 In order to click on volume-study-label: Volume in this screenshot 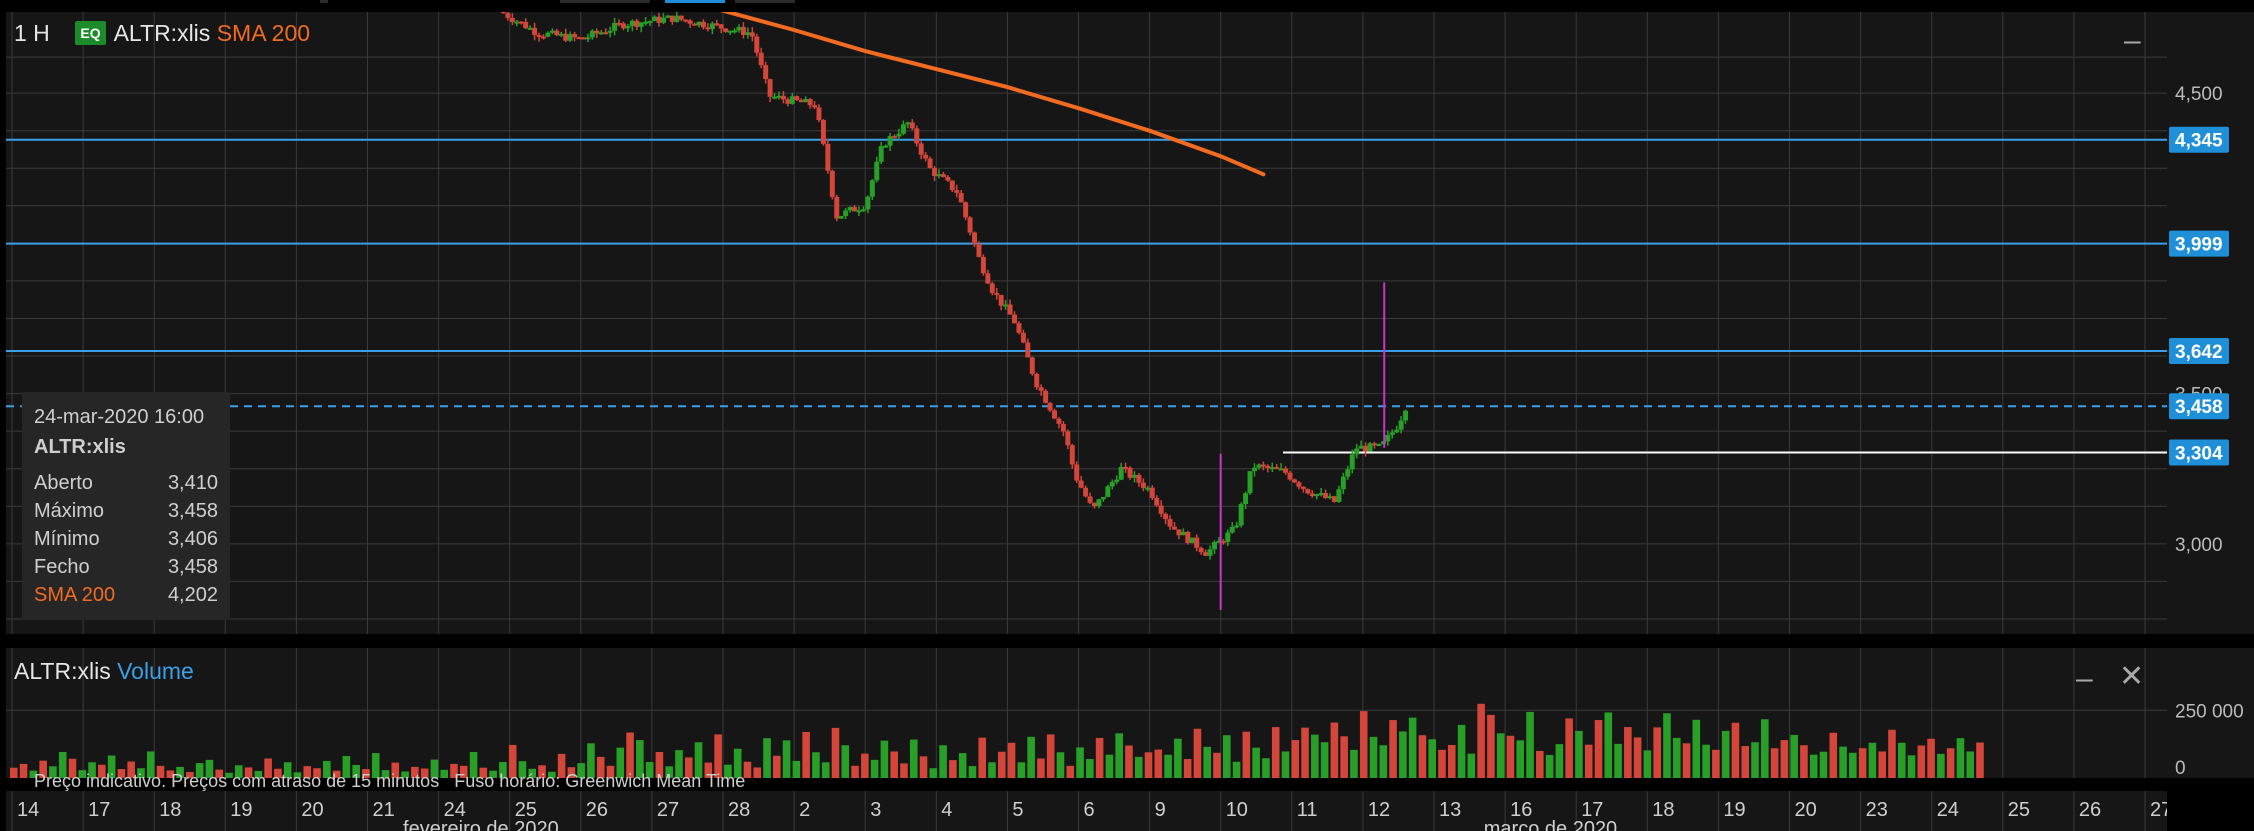, I will do `click(155, 671)`.